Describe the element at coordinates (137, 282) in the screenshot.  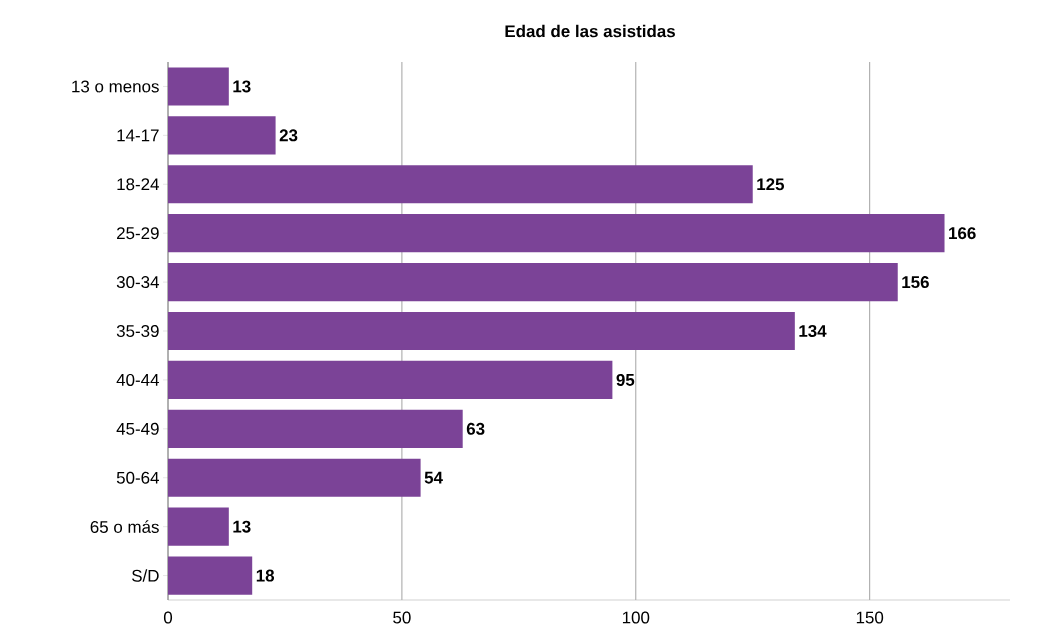
I see `y-tick-label: 30-34` at that location.